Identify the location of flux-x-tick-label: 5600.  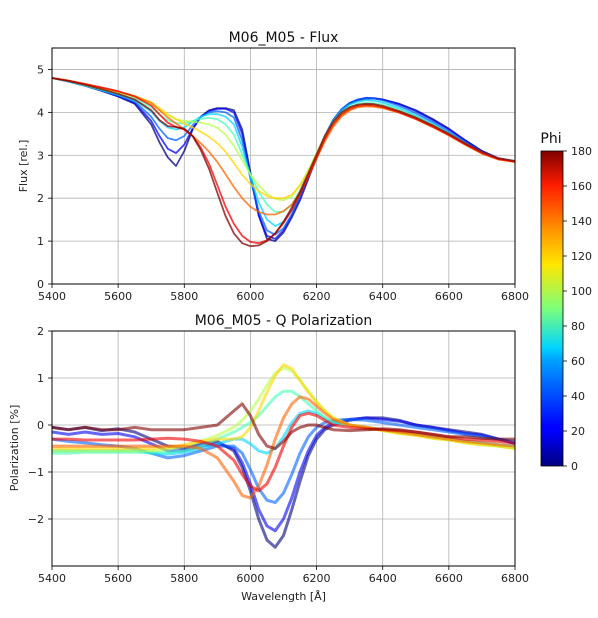
(118, 296).